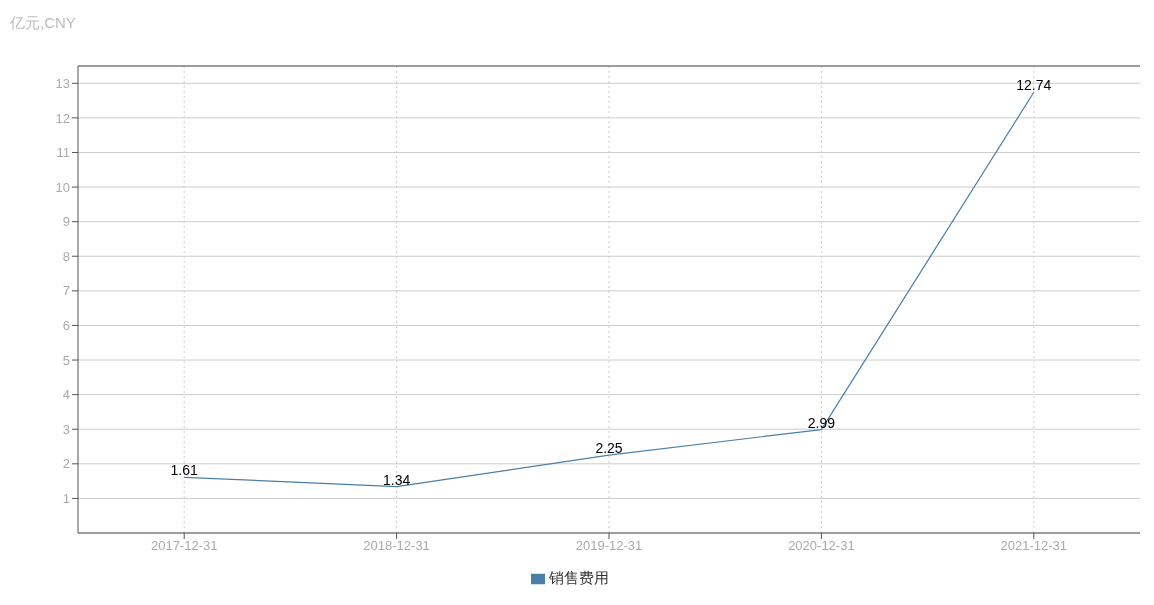  What do you see at coordinates (184, 546) in the screenshot?
I see `x-tick-label: 2017-12-31` at bounding box center [184, 546].